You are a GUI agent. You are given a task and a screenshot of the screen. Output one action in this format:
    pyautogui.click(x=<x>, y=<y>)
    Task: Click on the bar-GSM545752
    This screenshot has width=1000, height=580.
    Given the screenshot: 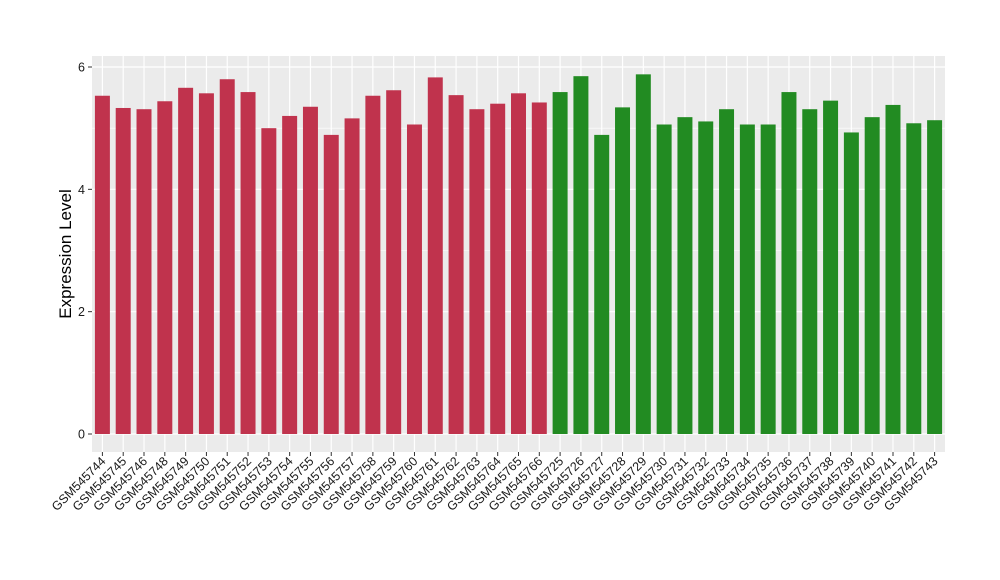 What is the action you would take?
    pyautogui.click(x=248, y=263)
    